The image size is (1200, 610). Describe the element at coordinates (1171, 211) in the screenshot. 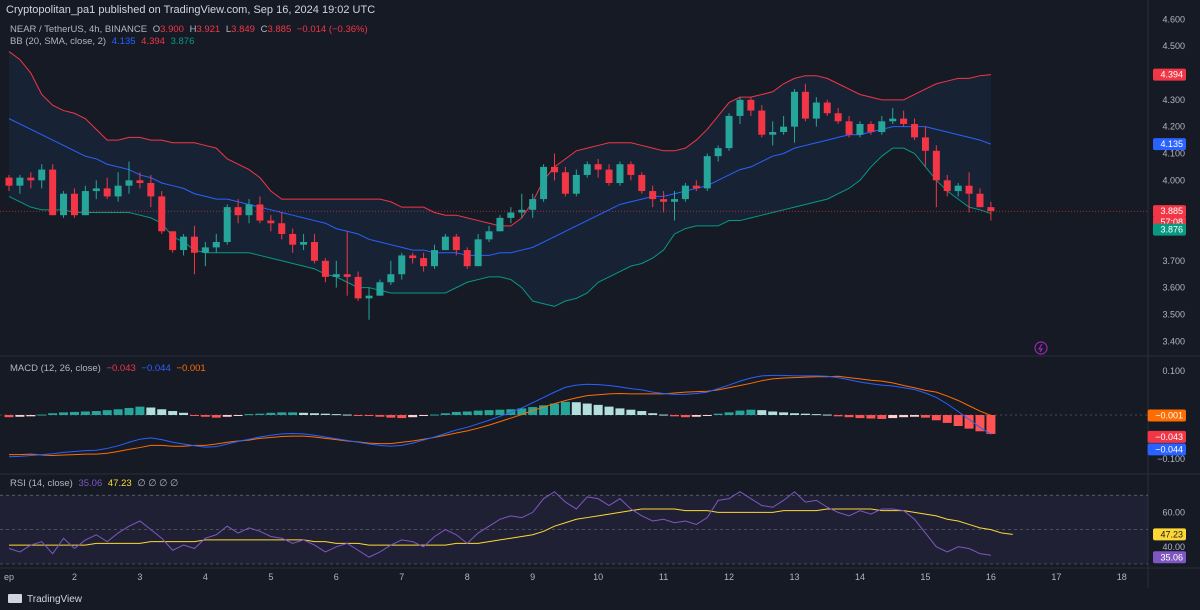

I see `last-price-tag: 3.885` at that location.